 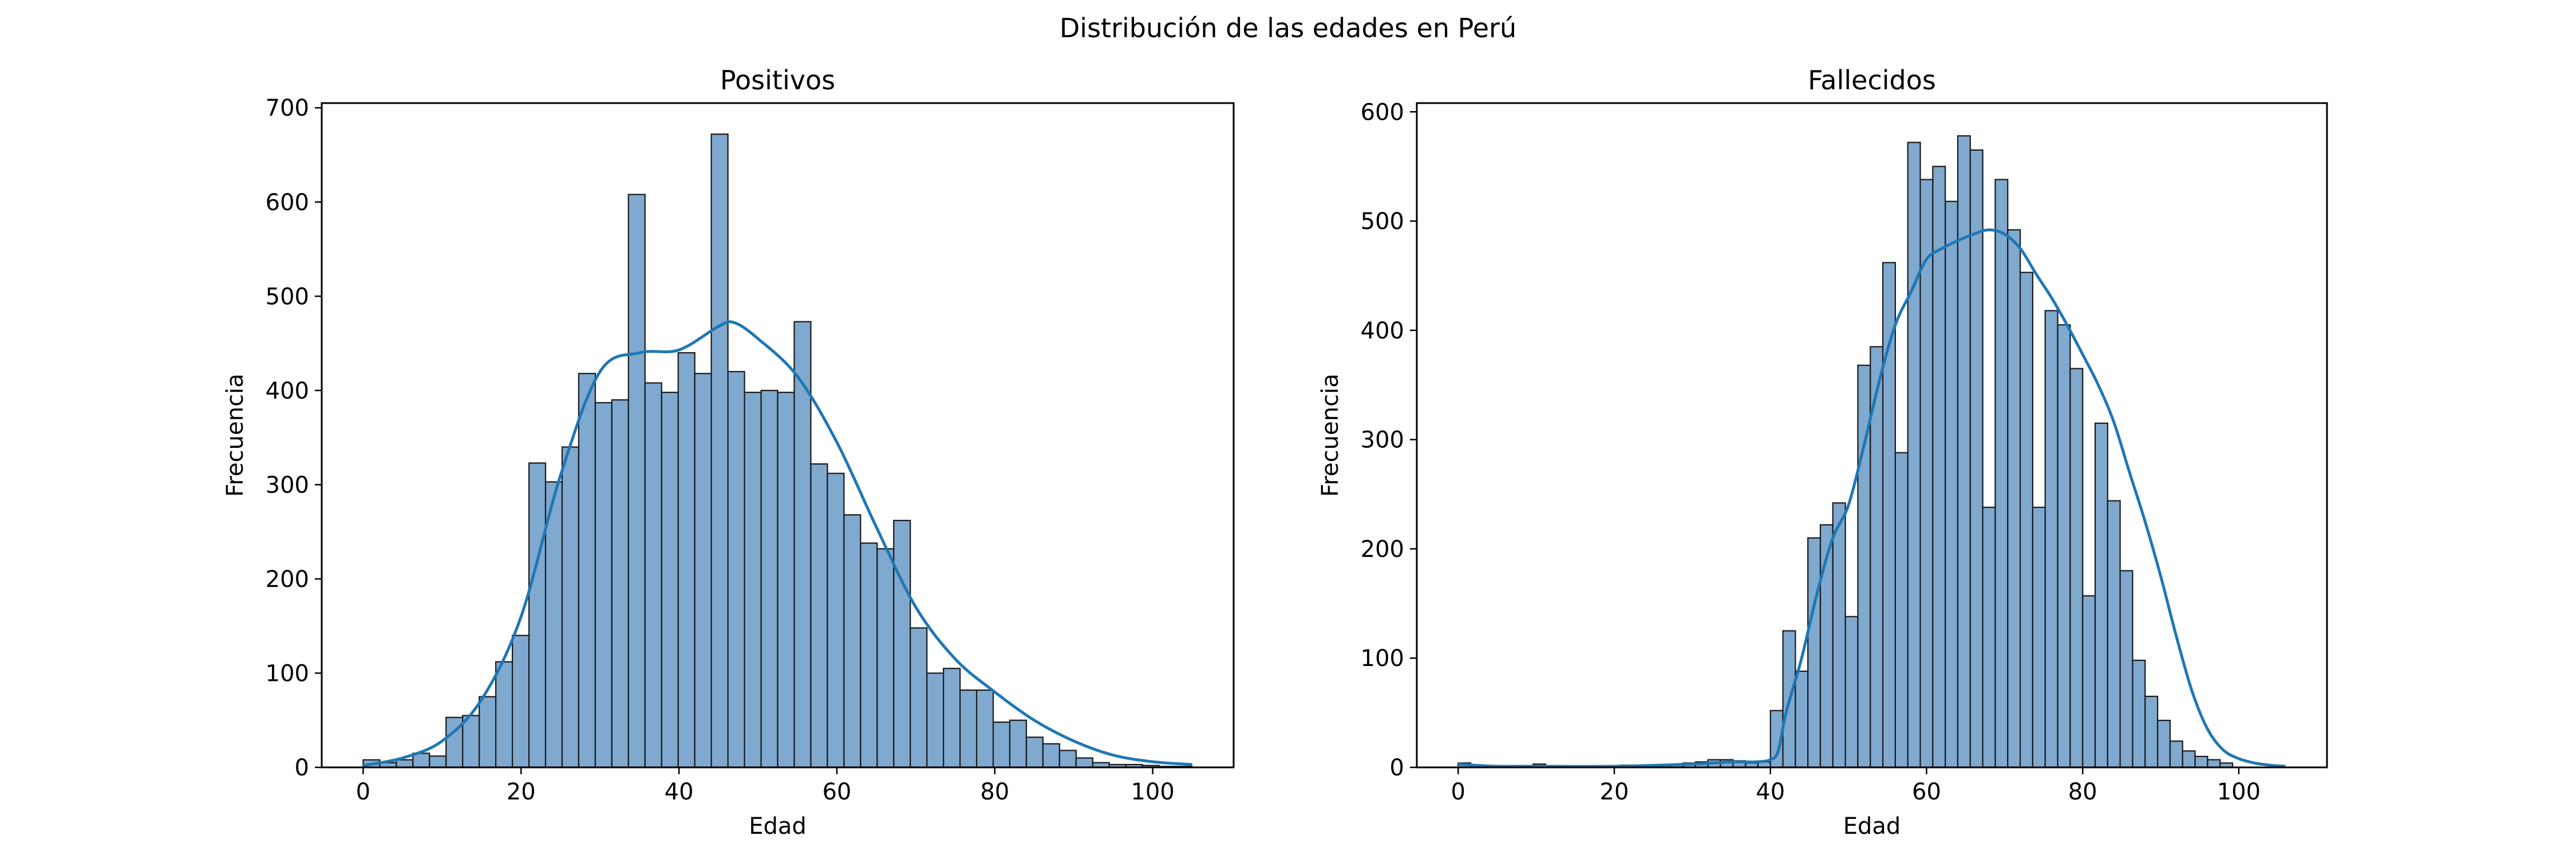 What do you see at coordinates (994, 792) in the screenshot?
I see `x-tick-label: 80` at bounding box center [994, 792].